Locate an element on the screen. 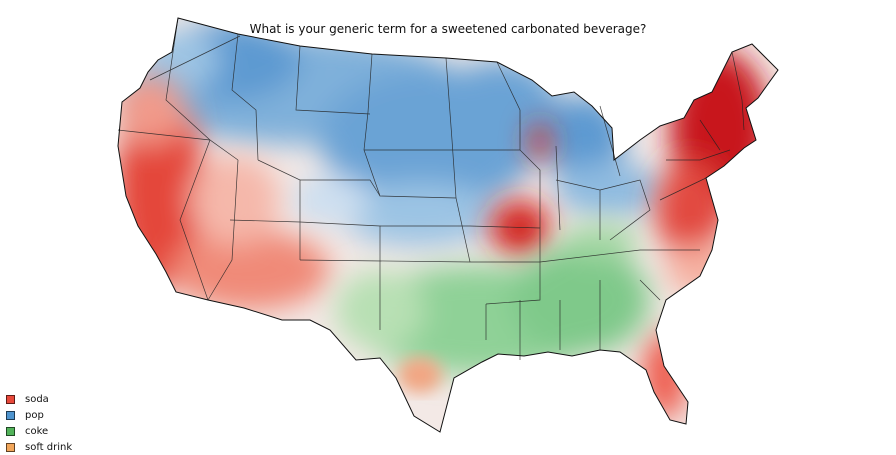 Image resolution: width=896 pixels, height=455 pixels. legend-label-coke: coke is located at coordinates (37, 431).